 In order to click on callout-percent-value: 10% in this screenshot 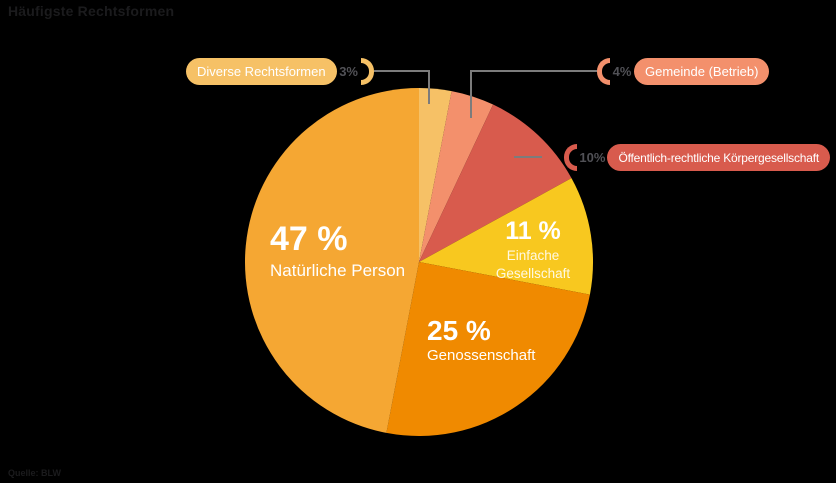, I will do `click(592, 157)`.